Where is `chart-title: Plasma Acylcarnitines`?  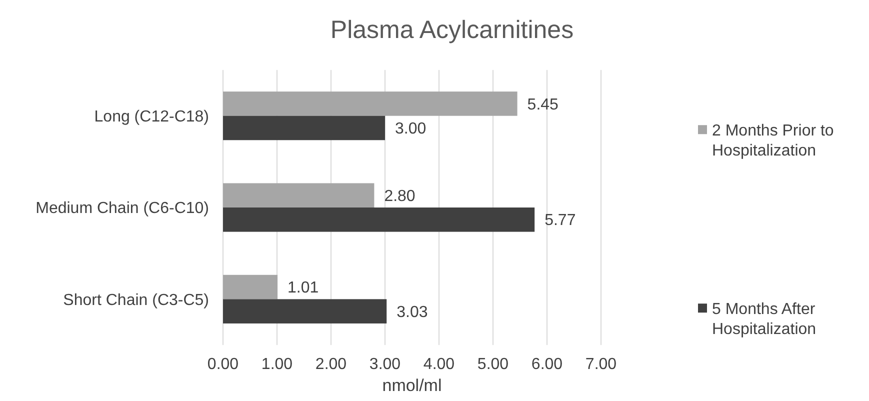 chart-title: Plasma Acylcarnitines is located at coordinates (452, 30).